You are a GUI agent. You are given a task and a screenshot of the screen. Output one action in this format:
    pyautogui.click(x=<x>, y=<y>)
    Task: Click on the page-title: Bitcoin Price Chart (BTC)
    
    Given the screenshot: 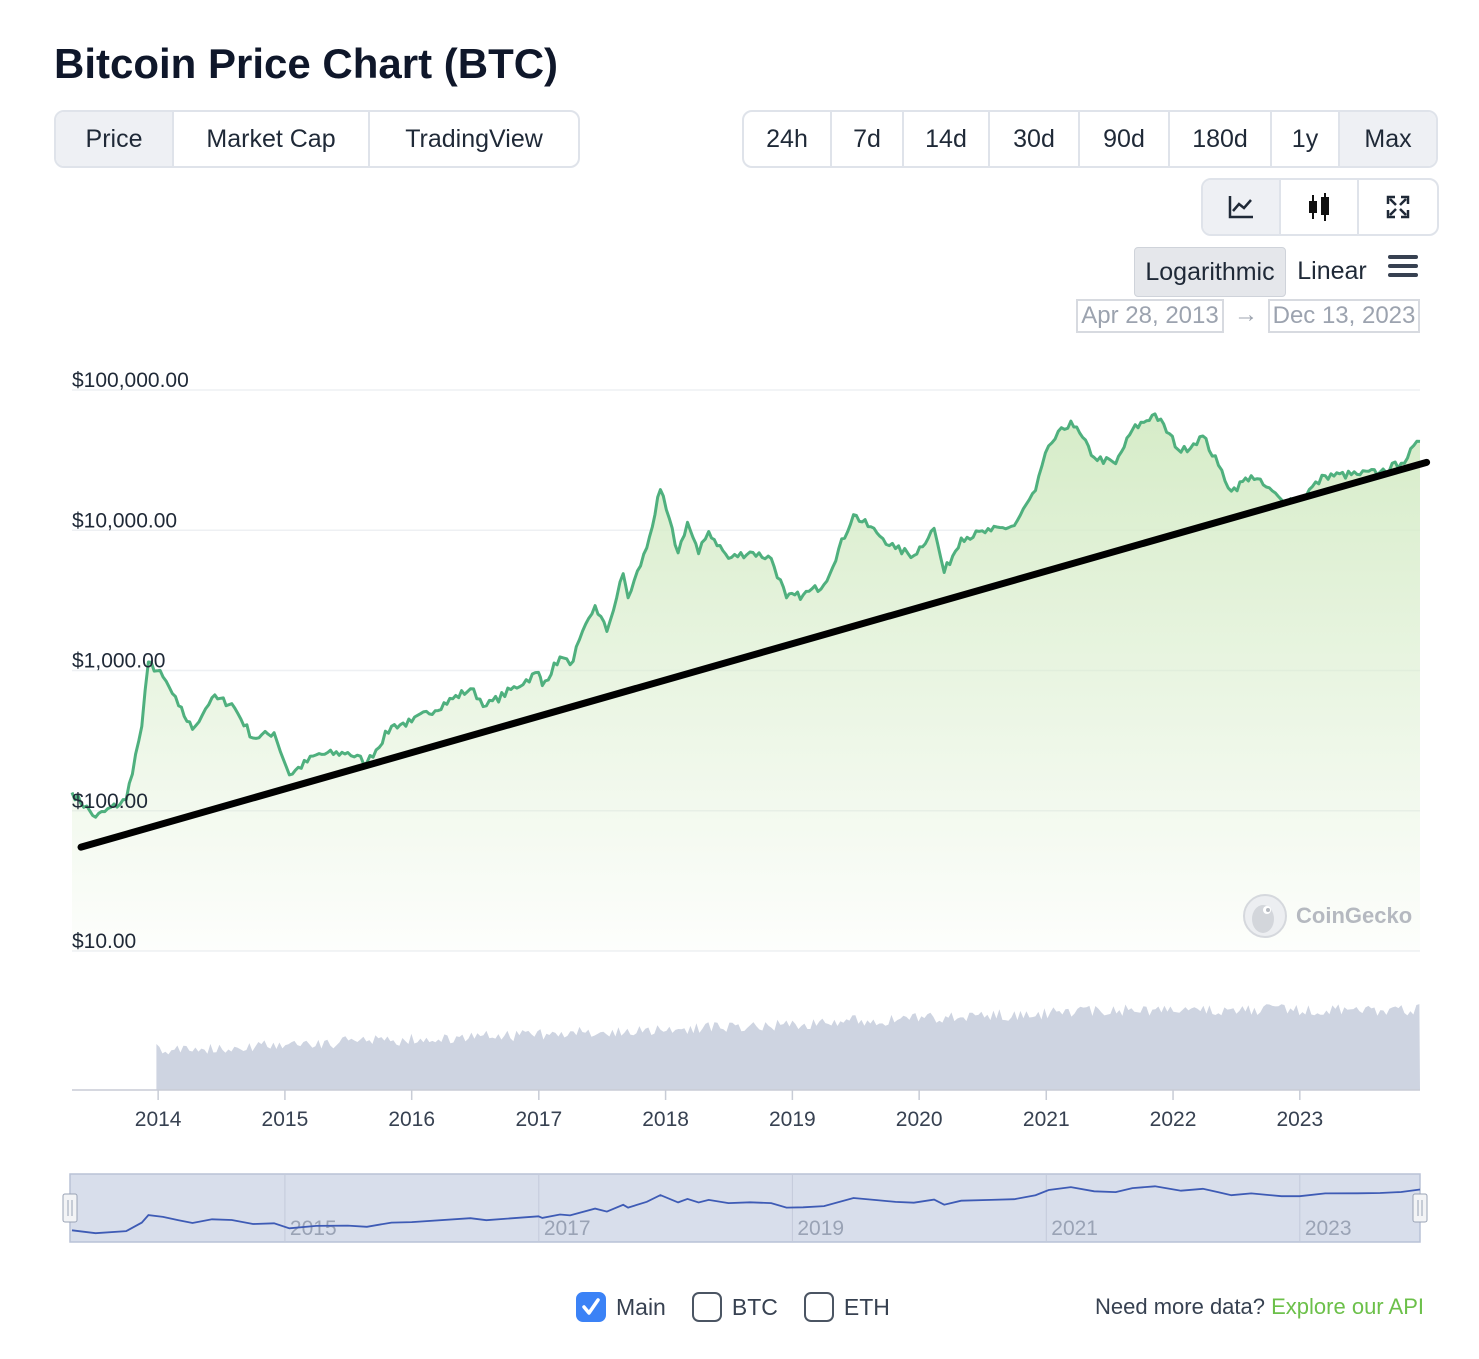 What is the action you would take?
    pyautogui.click(x=306, y=63)
    